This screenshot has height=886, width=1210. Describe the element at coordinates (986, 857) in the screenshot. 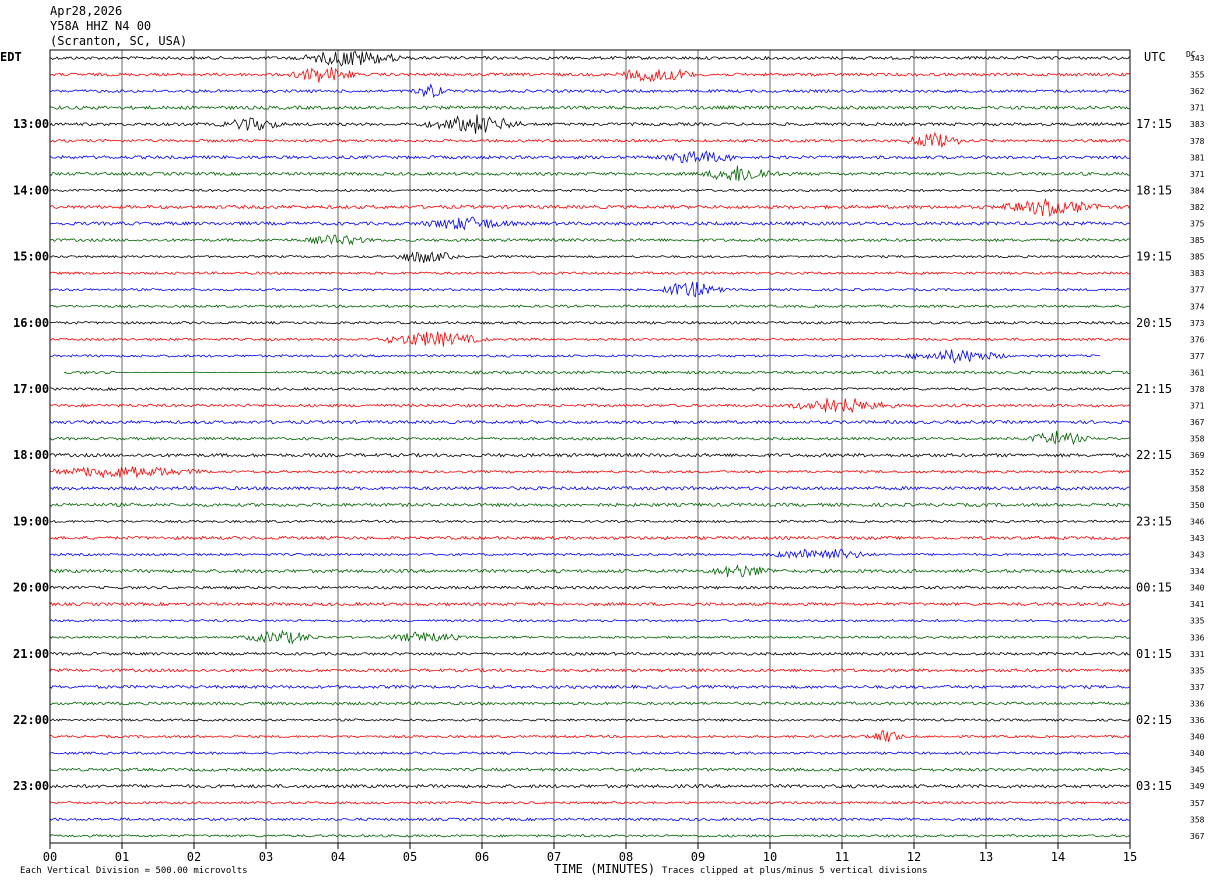

I see `x-tick-label: 13` at that location.